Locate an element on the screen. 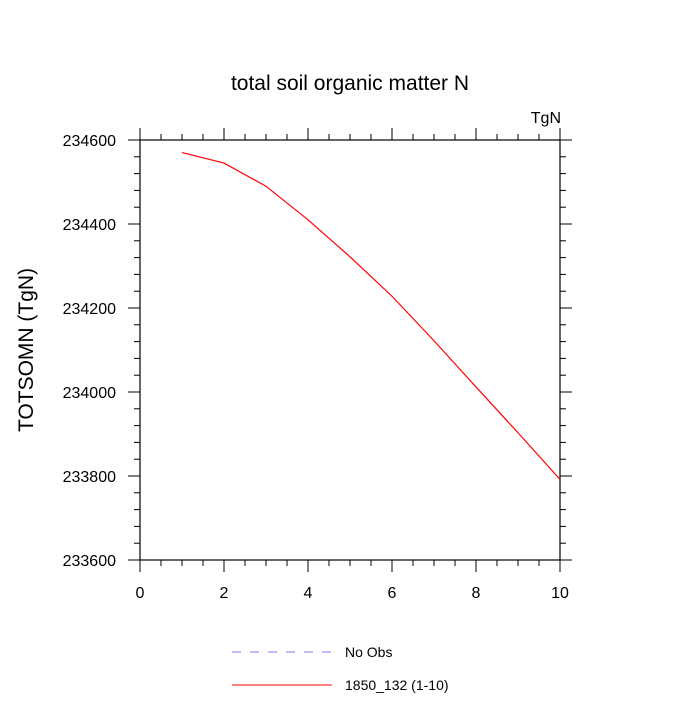  y-tick-label: 233800 is located at coordinates (89, 477).